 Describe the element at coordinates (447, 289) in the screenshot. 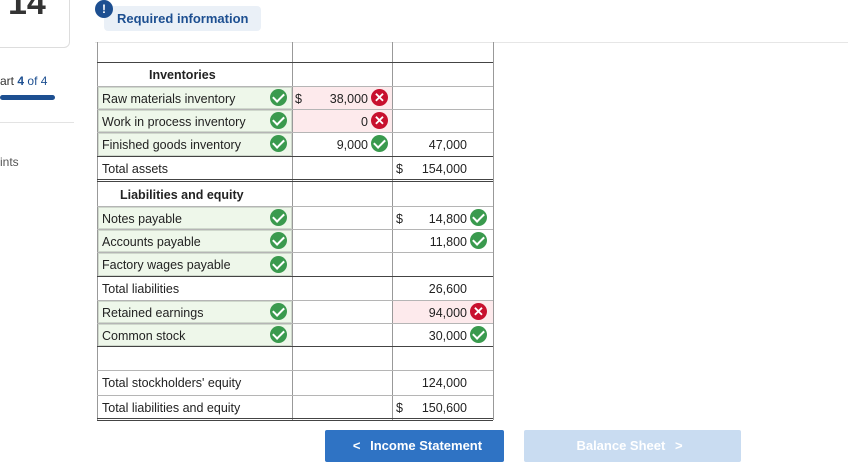

I see `total-liabilities-amount: 26,600` at that location.